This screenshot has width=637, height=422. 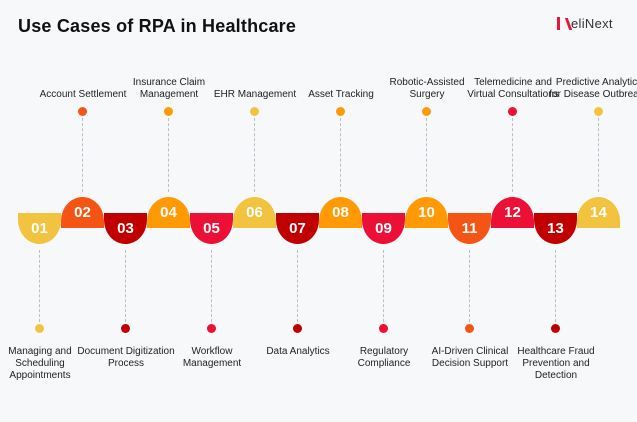 I want to click on step-number-badge: 13, so click(x=555, y=228).